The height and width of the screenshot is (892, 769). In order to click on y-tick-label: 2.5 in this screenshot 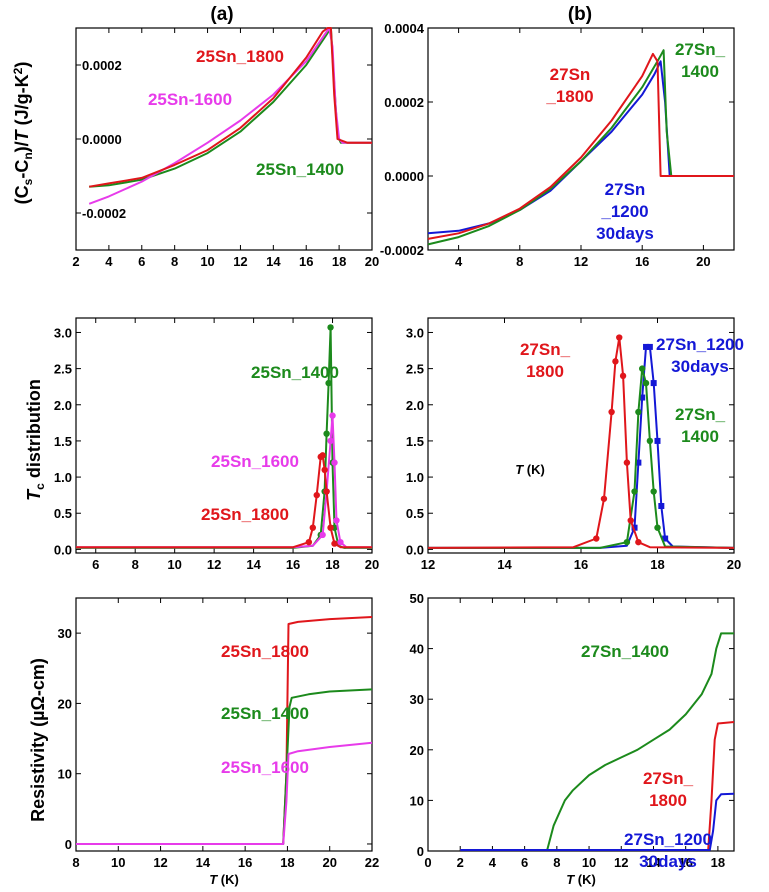, I will do `click(415, 369)`.